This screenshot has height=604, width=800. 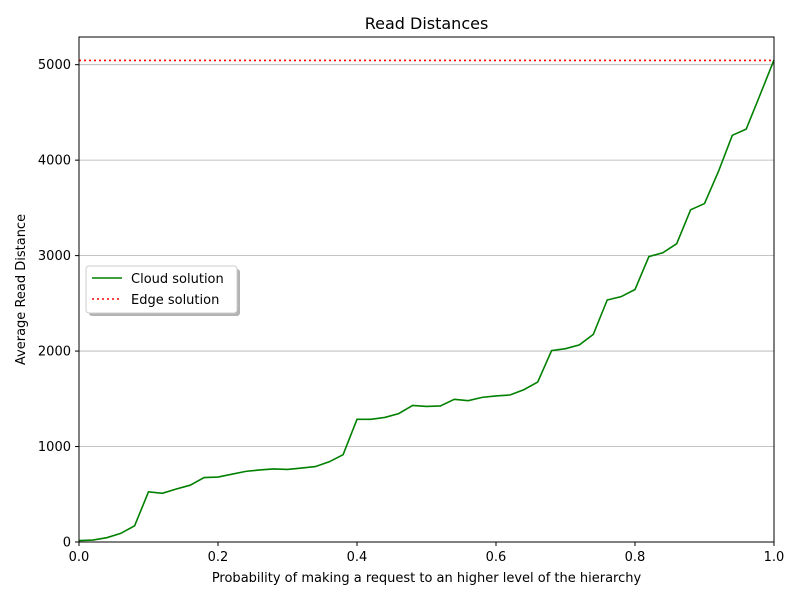 I want to click on x-tick-label: 0.6, so click(x=496, y=557).